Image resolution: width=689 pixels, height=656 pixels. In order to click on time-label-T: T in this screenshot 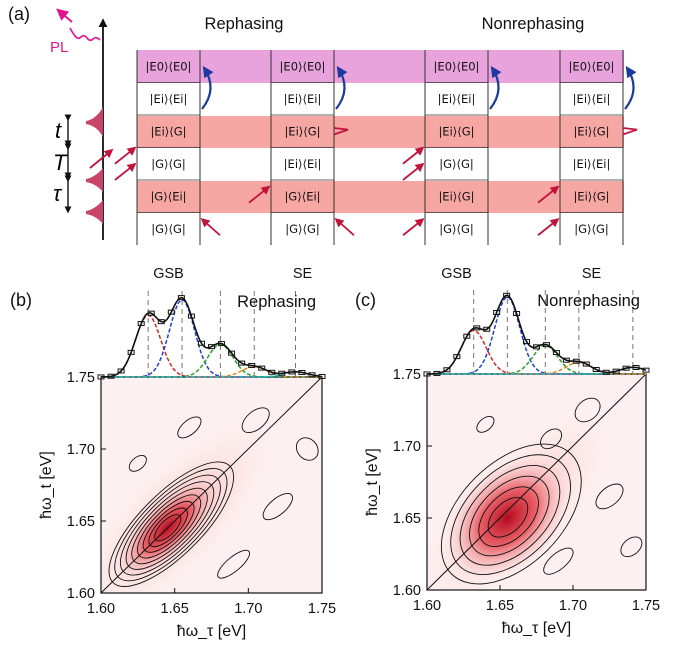, I will do `click(60, 162)`.